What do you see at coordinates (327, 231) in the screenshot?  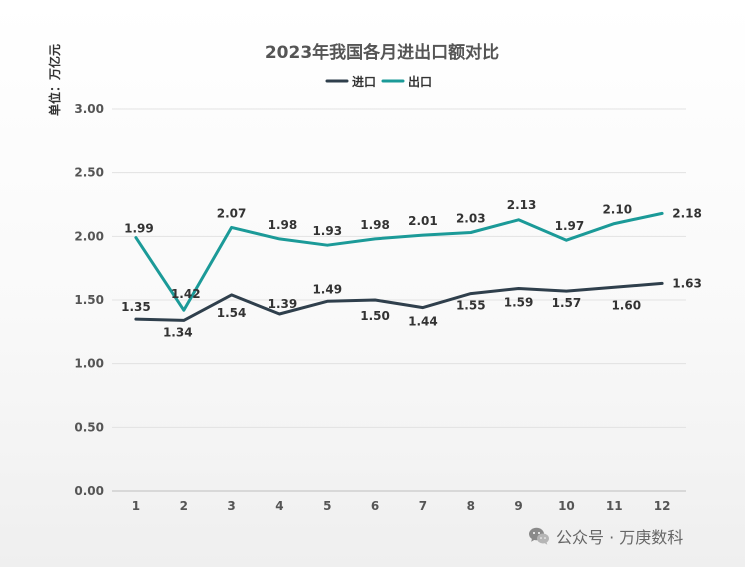 I see `data-label: 1.93` at bounding box center [327, 231].